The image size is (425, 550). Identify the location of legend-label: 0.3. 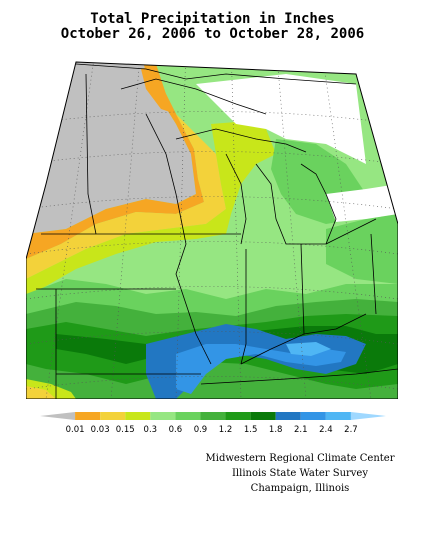
(151, 430).